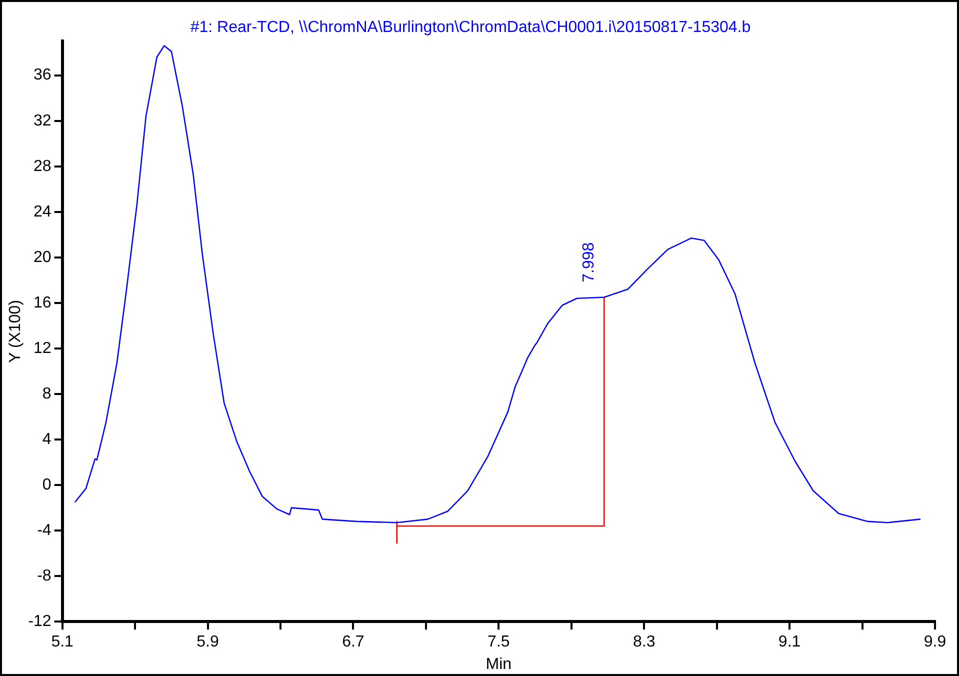 This screenshot has height=676, width=959. Describe the element at coordinates (644, 642) in the screenshot. I see `x-tick-label: 8.3` at that location.